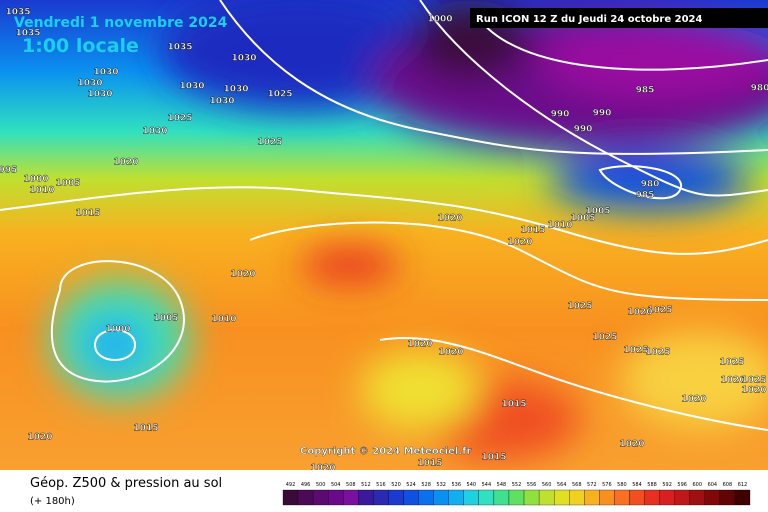 This screenshot has height=512, width=768. Describe the element at coordinates (472, 485) in the screenshot. I see `scale-label: 540` at that location.